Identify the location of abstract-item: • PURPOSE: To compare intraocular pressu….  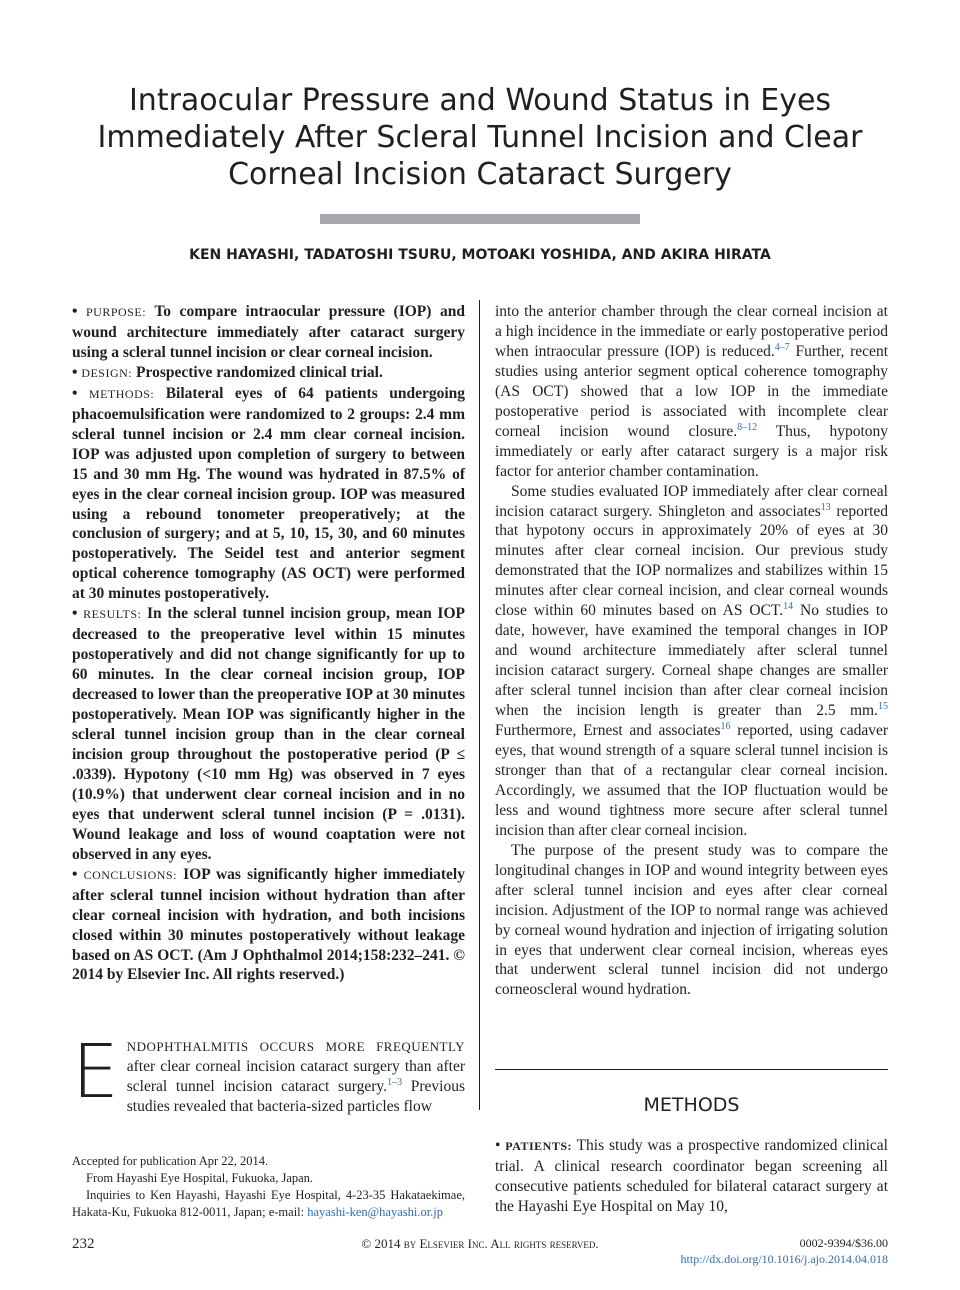
(268, 332).